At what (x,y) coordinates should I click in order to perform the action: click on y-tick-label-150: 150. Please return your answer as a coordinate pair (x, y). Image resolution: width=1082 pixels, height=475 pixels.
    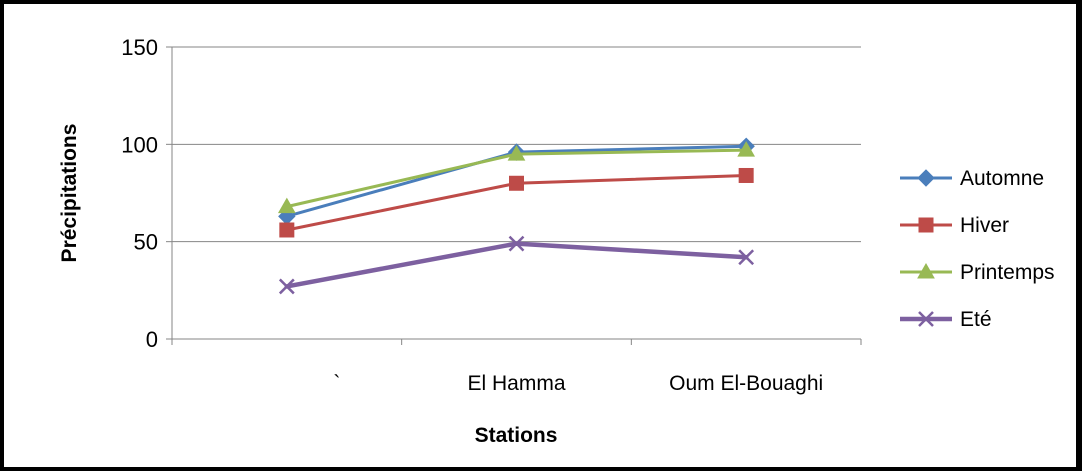
    Looking at the image, I should click on (139, 47).